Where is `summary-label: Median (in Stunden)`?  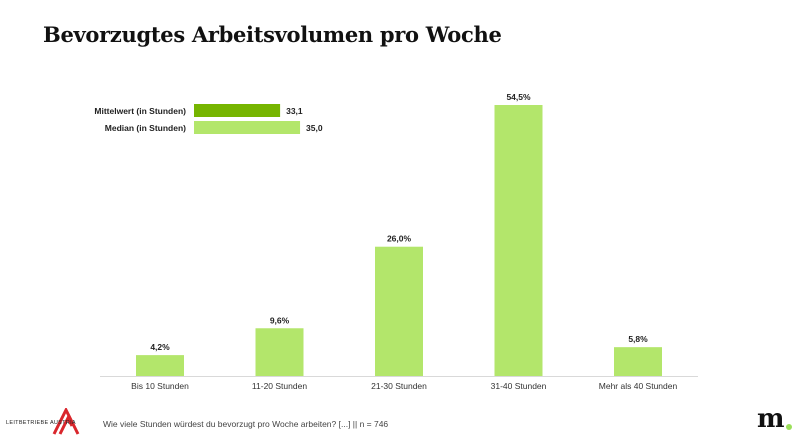 summary-label: Median (in Stunden) is located at coordinates (145, 128).